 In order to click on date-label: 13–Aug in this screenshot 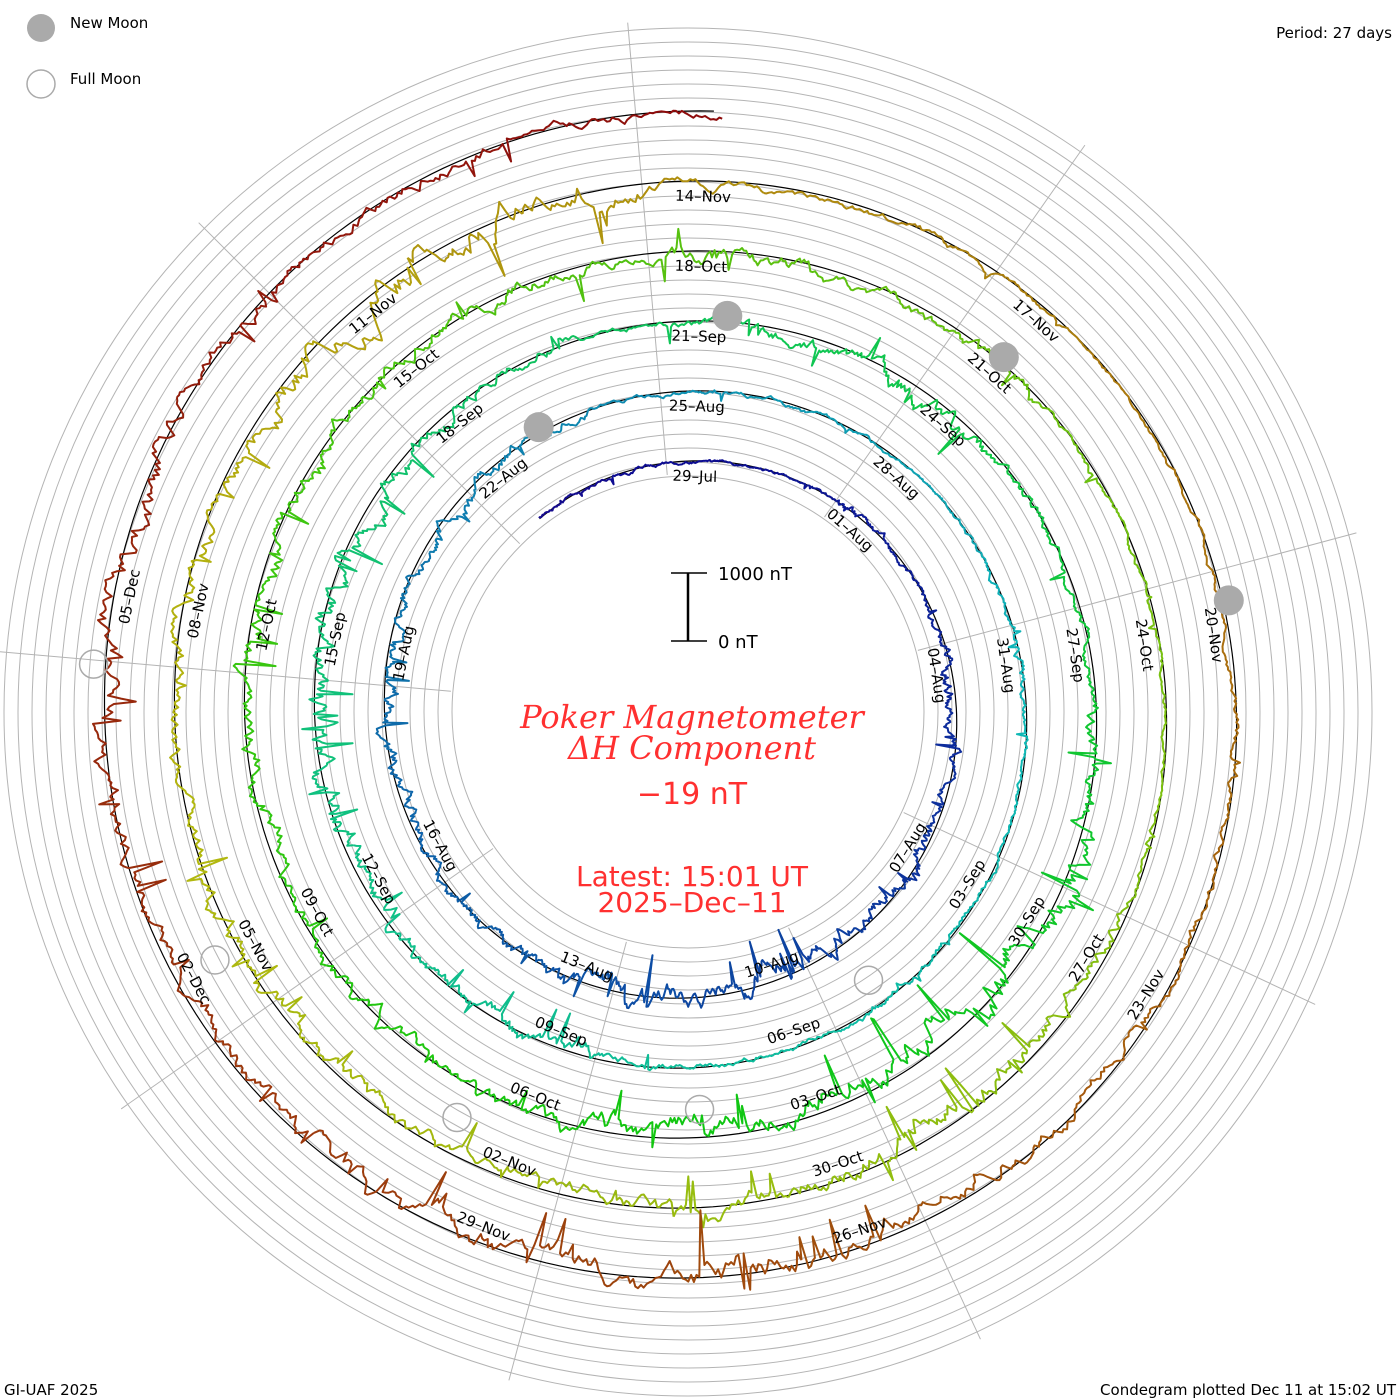, I will do `click(587, 966)`.